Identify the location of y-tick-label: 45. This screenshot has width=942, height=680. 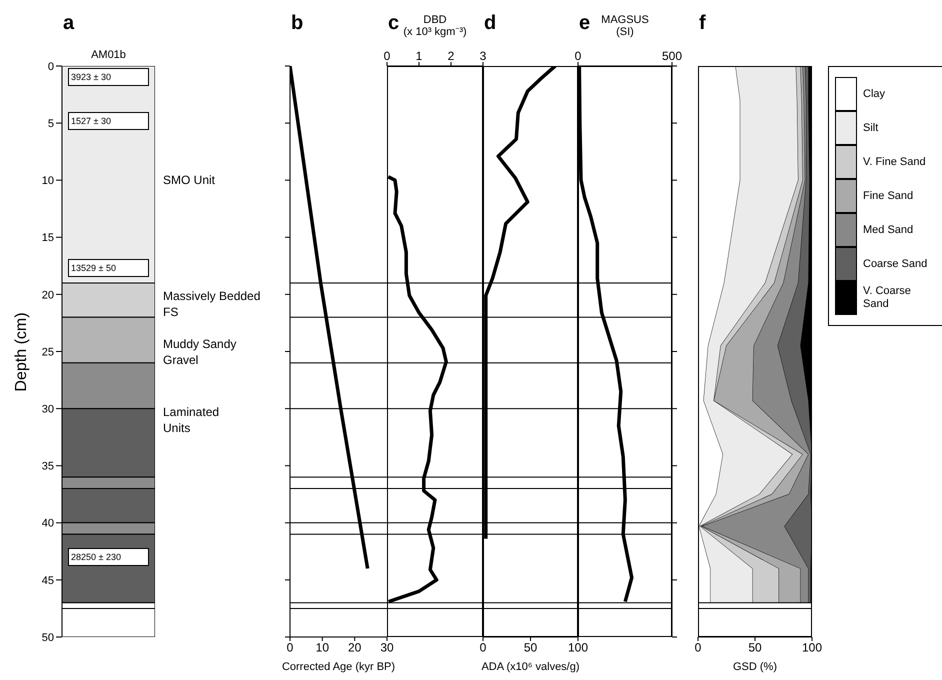
(48, 580).